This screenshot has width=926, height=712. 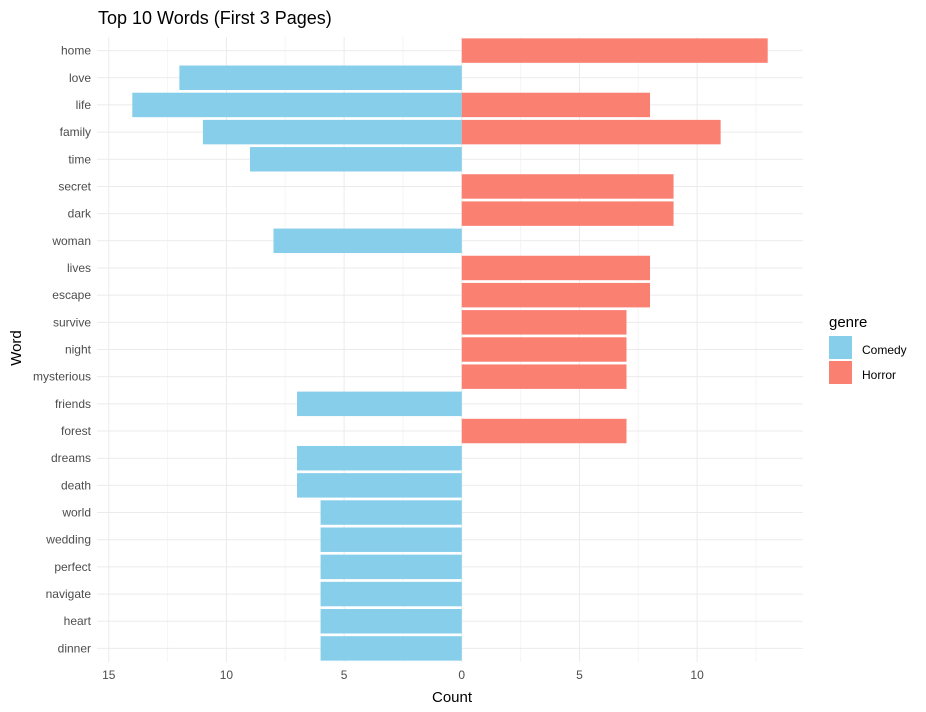 I want to click on x-tick-label-2: 5, so click(x=344, y=675).